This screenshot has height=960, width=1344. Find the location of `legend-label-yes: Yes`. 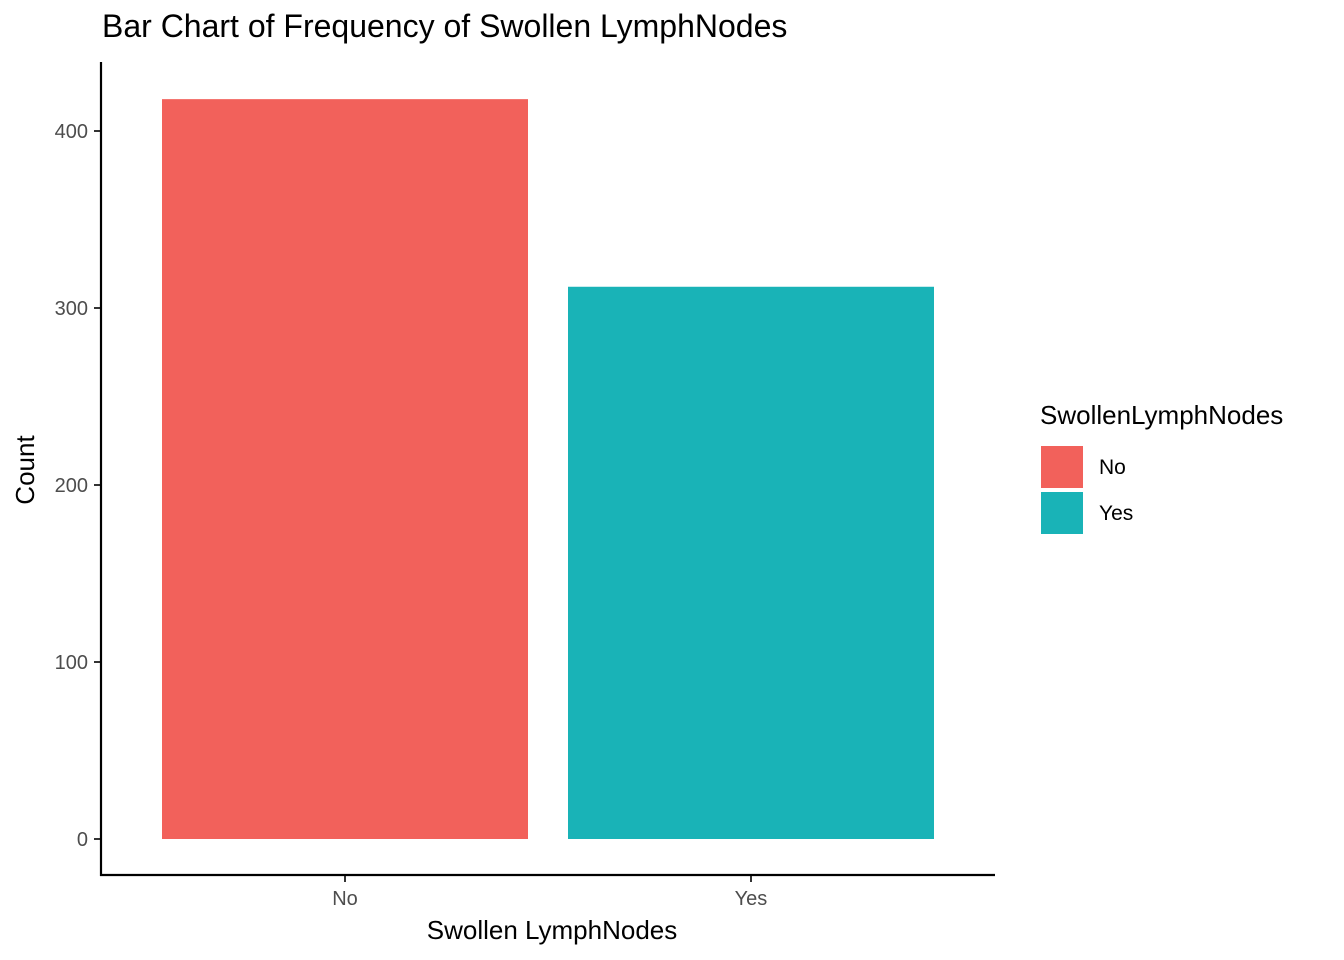

legend-label-yes: Yes is located at coordinates (1116, 513).